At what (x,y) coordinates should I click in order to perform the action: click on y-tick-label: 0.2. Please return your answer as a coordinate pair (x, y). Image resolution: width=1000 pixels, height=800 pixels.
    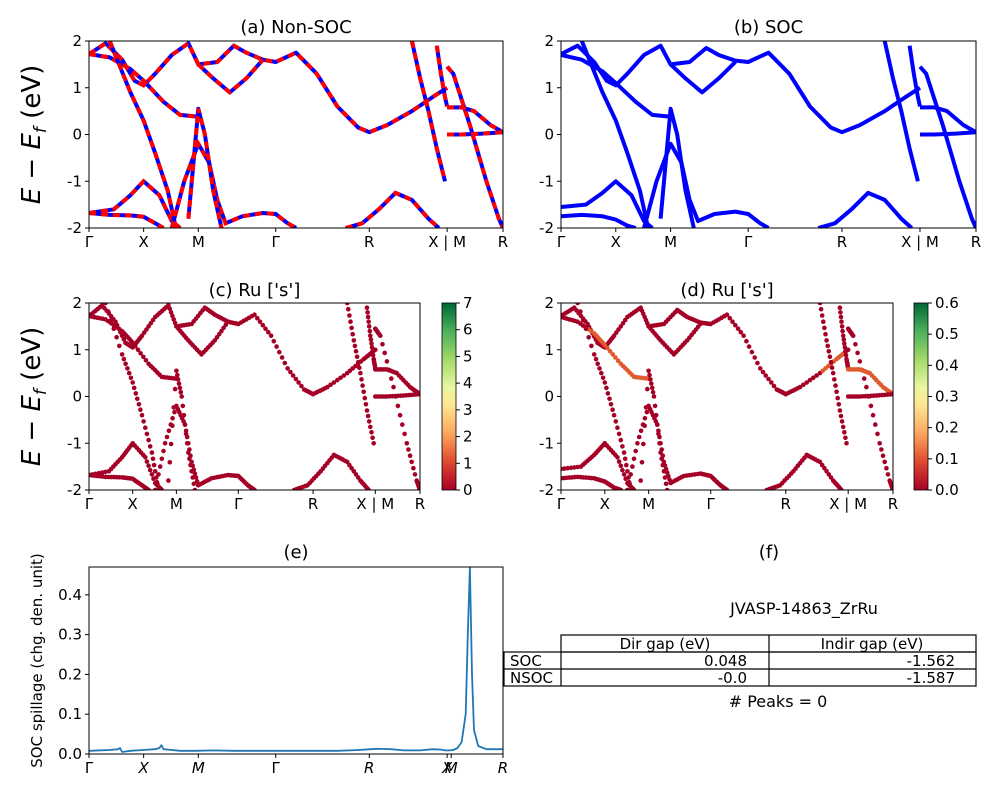
    Looking at the image, I should click on (70, 674).